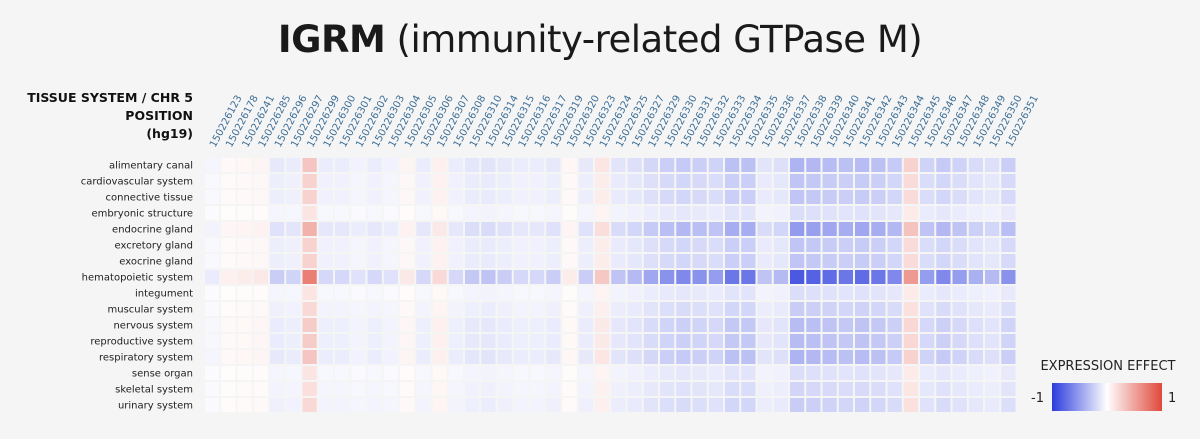 The height and width of the screenshot is (439, 1200). What do you see at coordinates (110, 116) in the screenshot?
I see `axis-header: TISSUE SYSTEM / CHR 5 POSITION (hg19)` at bounding box center [110, 116].